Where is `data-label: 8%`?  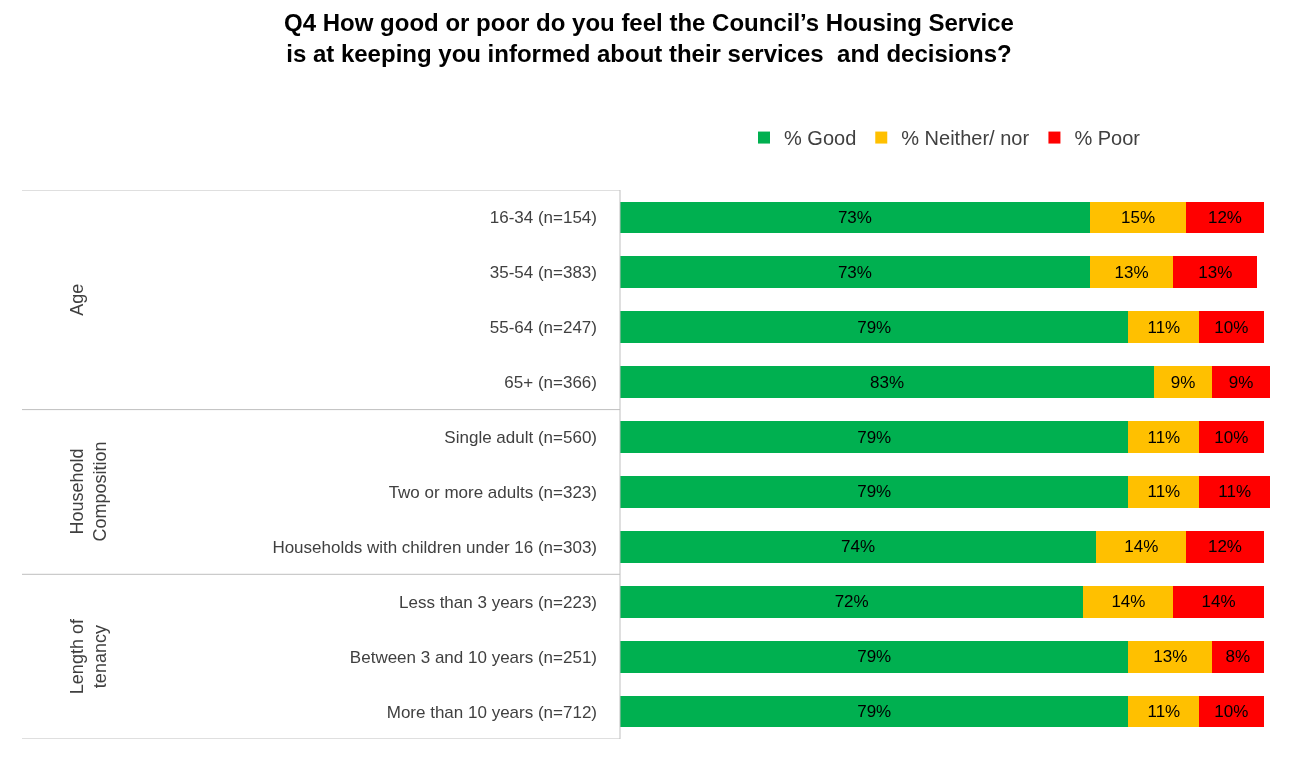
data-label: 8% is located at coordinates (1238, 657).